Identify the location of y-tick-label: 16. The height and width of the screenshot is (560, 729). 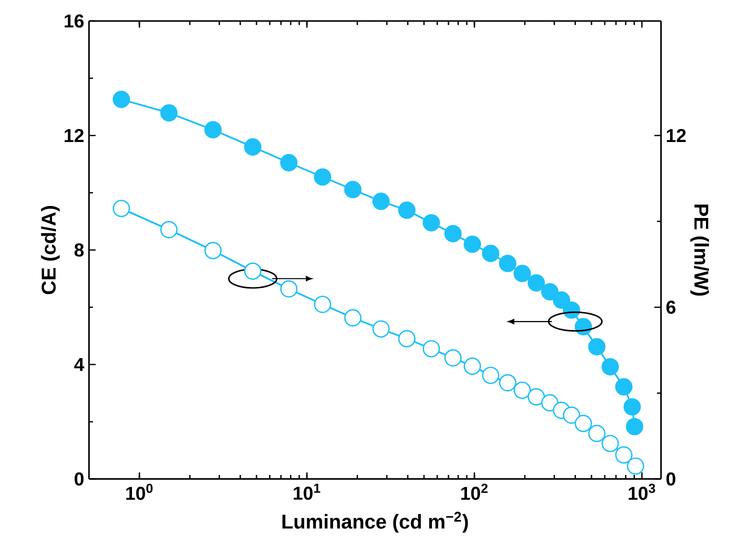
(74, 21).